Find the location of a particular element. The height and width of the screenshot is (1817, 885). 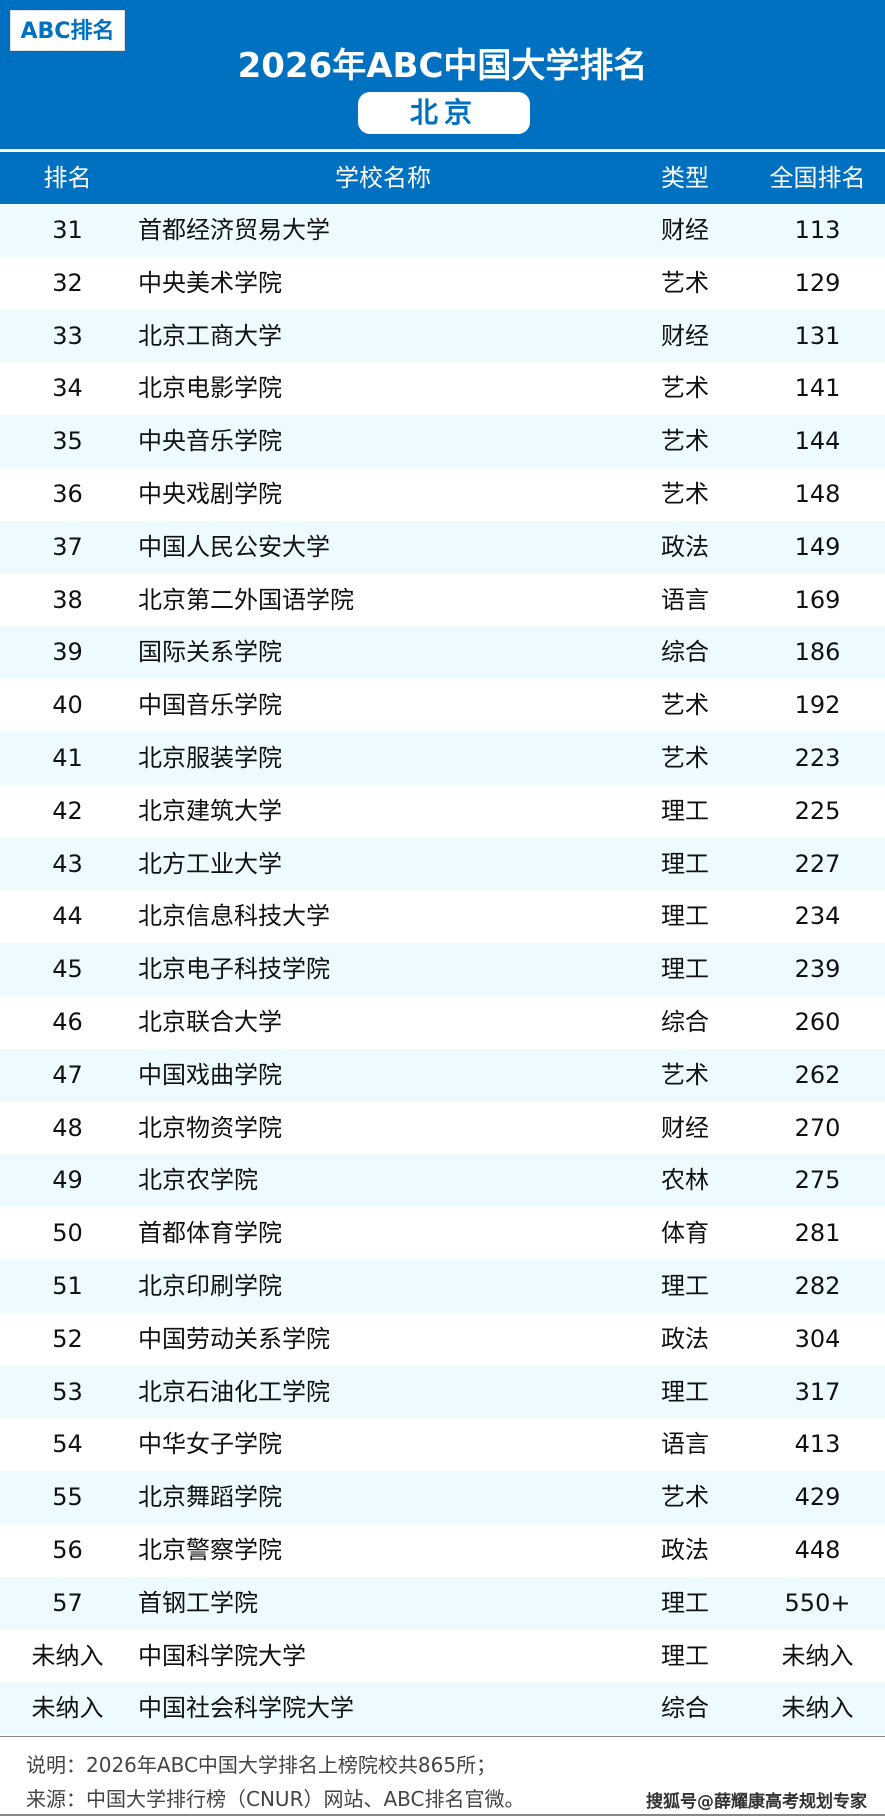

cell-national-rank: 169 is located at coordinates (817, 599).